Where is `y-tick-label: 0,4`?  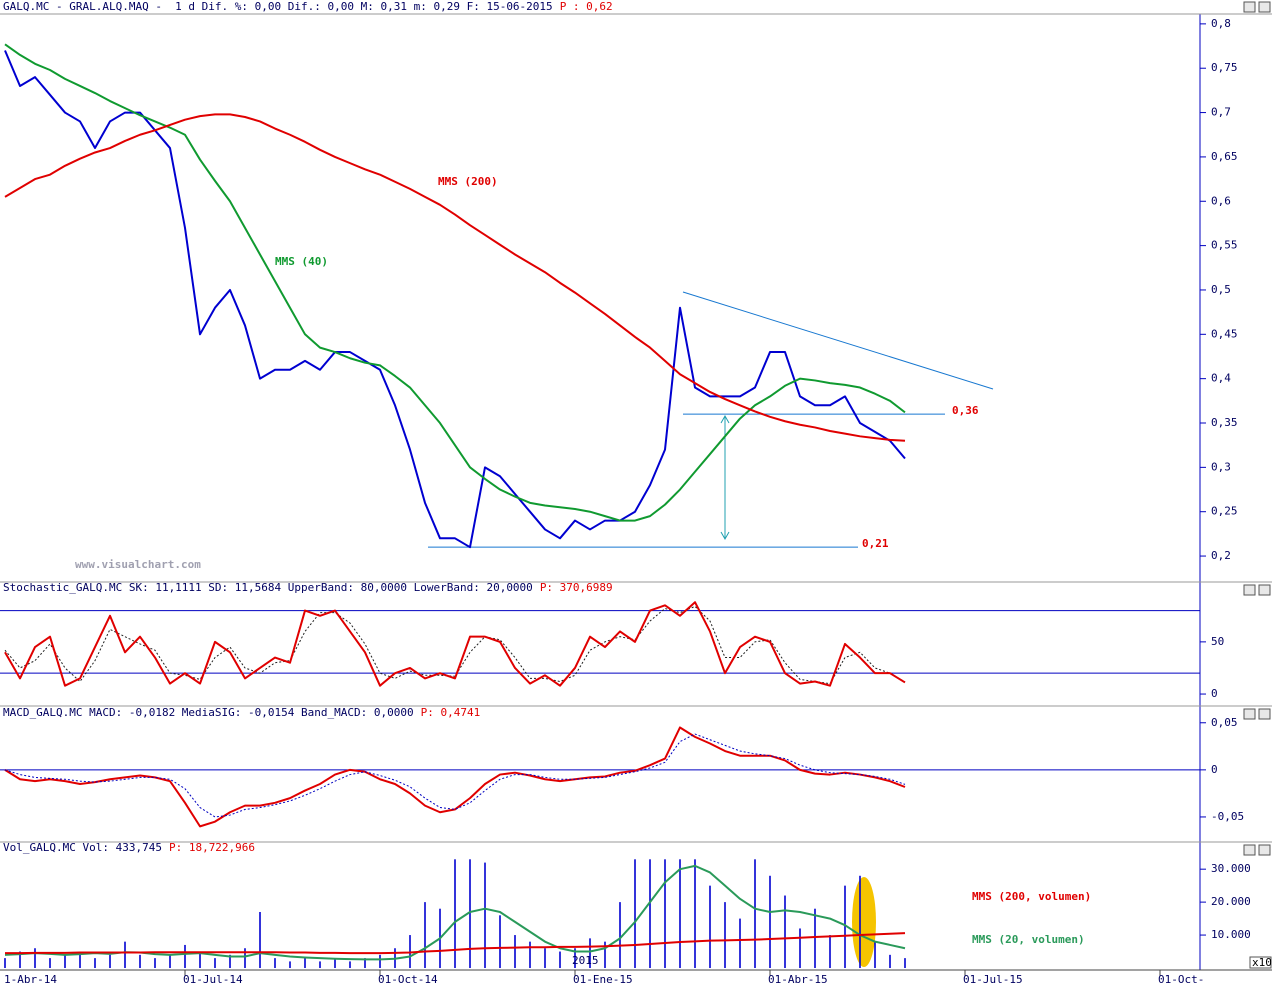 y-tick-label: 0,4 is located at coordinates (1221, 378).